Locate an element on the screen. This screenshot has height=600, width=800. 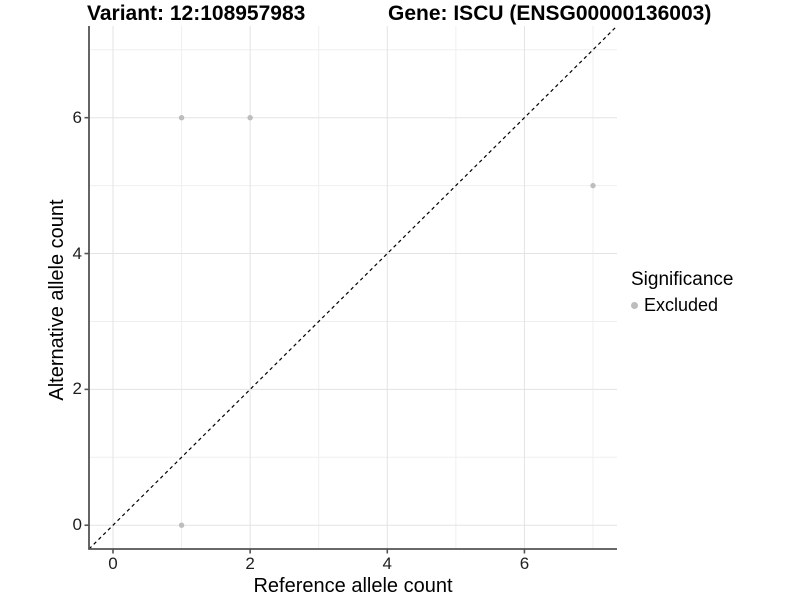
legend-item-label: Excluded is located at coordinates (681, 305).